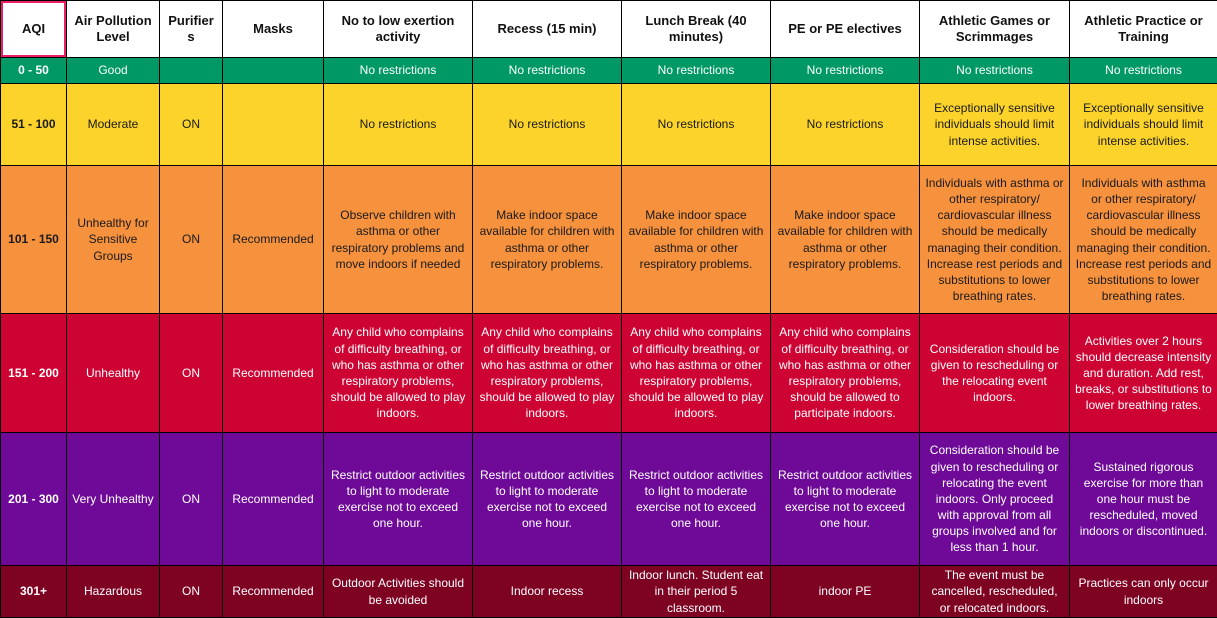 This screenshot has width=1217, height=618. Describe the element at coordinates (191, 592) in the screenshot. I see `cell-hazardous-purifiers: ON` at that location.